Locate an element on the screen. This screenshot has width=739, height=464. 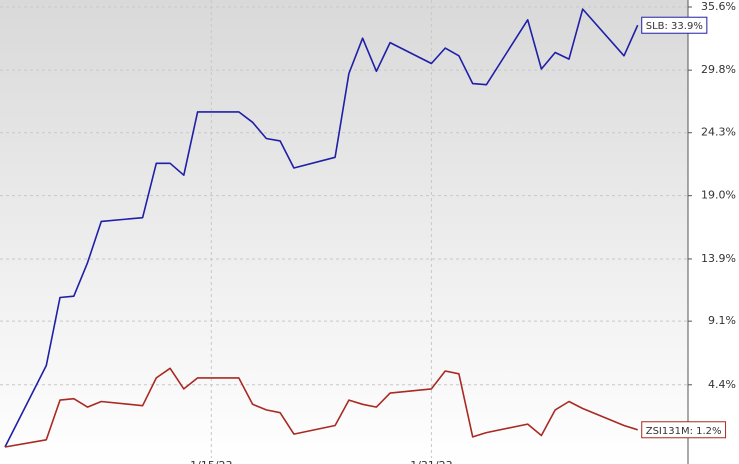
end-label: ZSI131M: 1.2% is located at coordinates (684, 430).